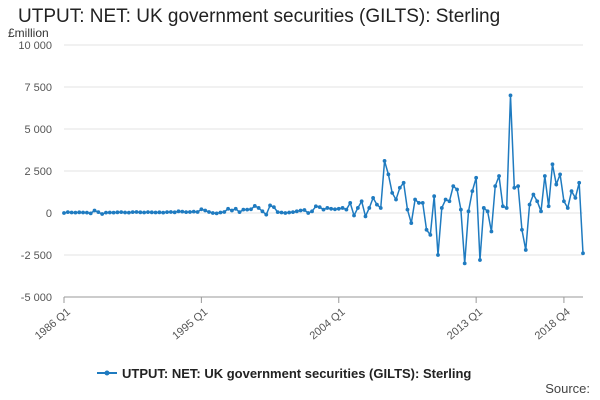 The width and height of the screenshot is (600, 400). I want to click on source-label: Source:, so click(567, 388).